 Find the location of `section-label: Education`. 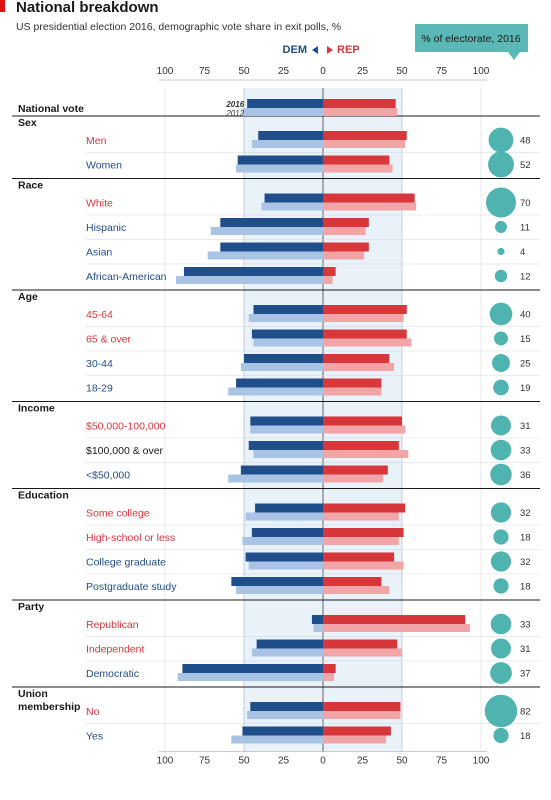

section-label: Education is located at coordinates (43, 496).